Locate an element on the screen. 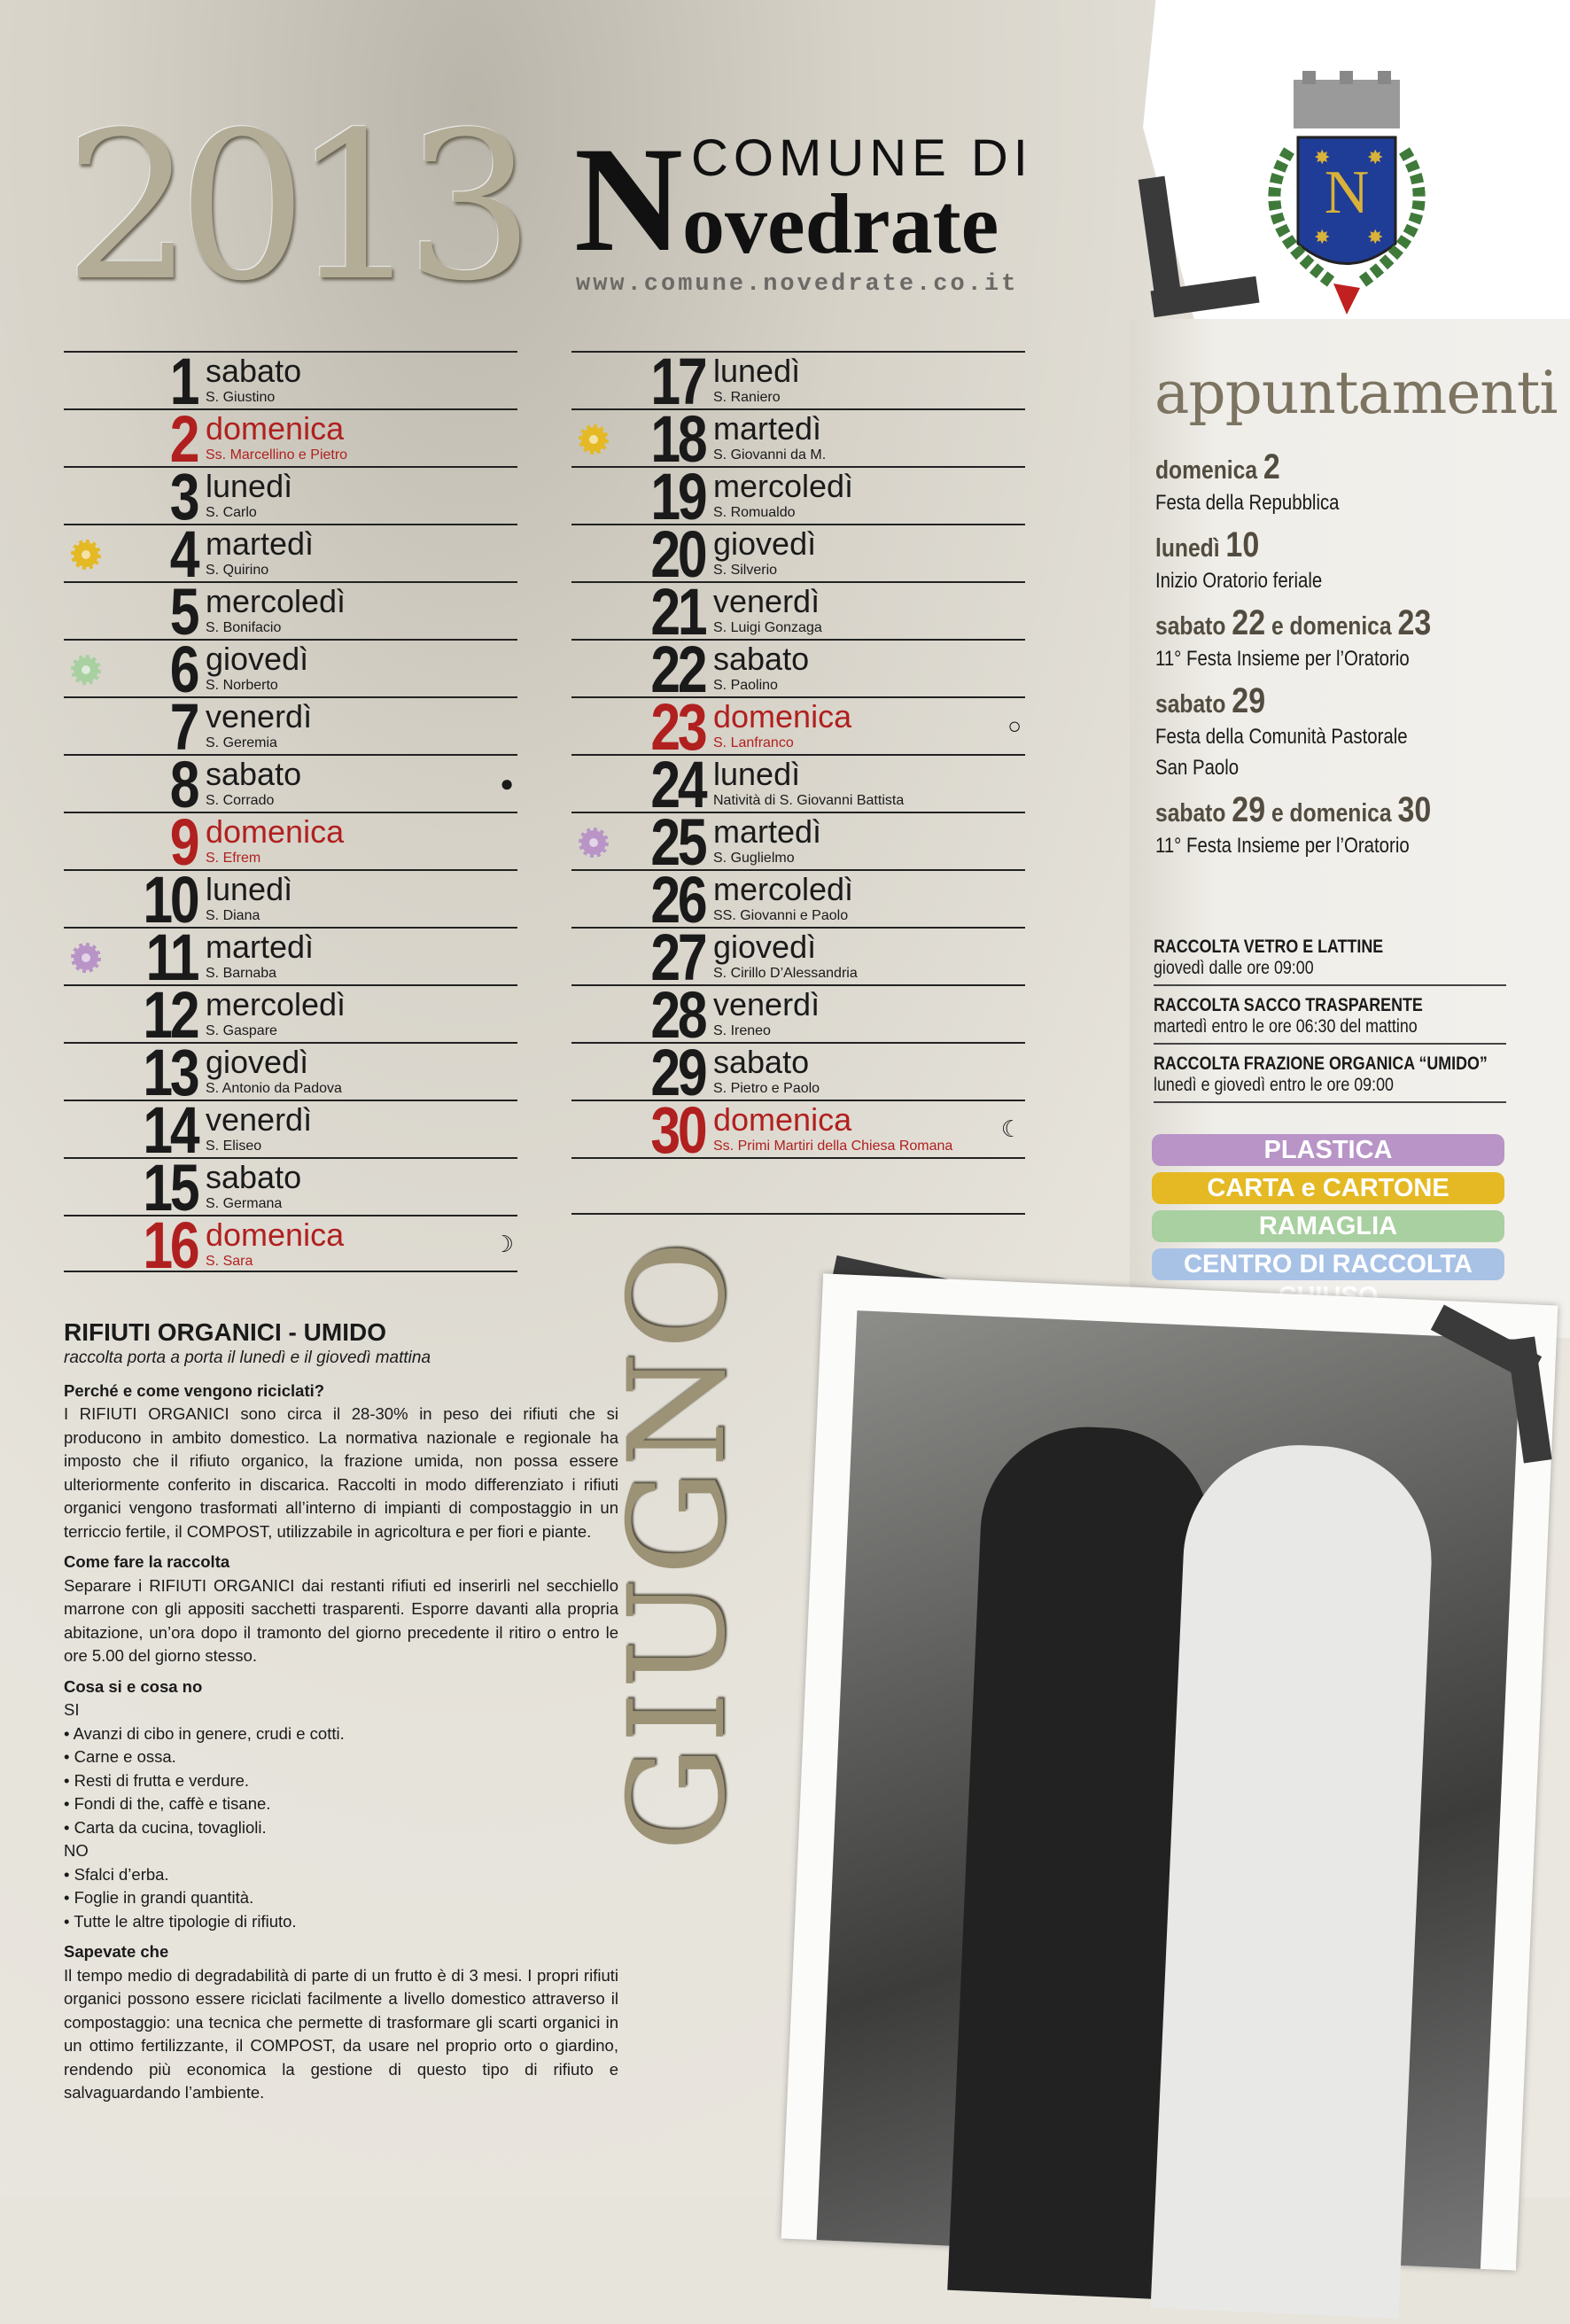  no-item-text: Tutte le altre tipologie di rifiuto. is located at coordinates (185, 1921).